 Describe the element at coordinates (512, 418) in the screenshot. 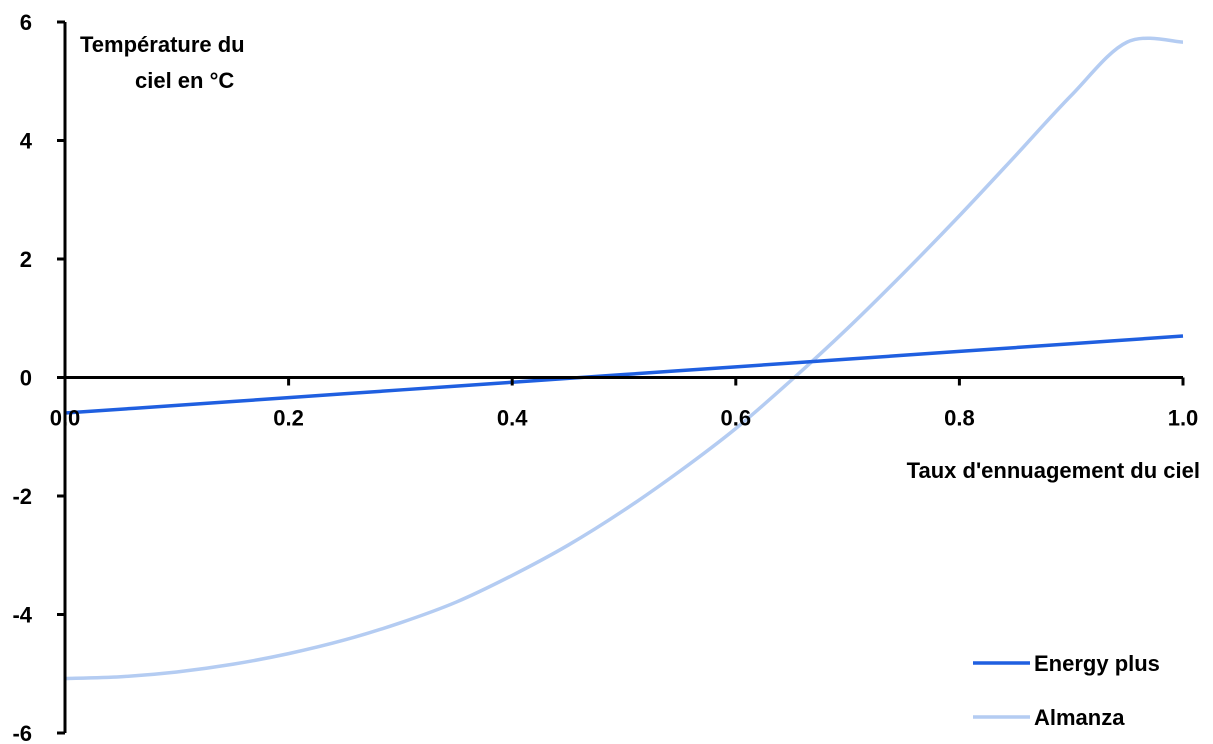

I see `x-tick-label: 0.4` at that location.